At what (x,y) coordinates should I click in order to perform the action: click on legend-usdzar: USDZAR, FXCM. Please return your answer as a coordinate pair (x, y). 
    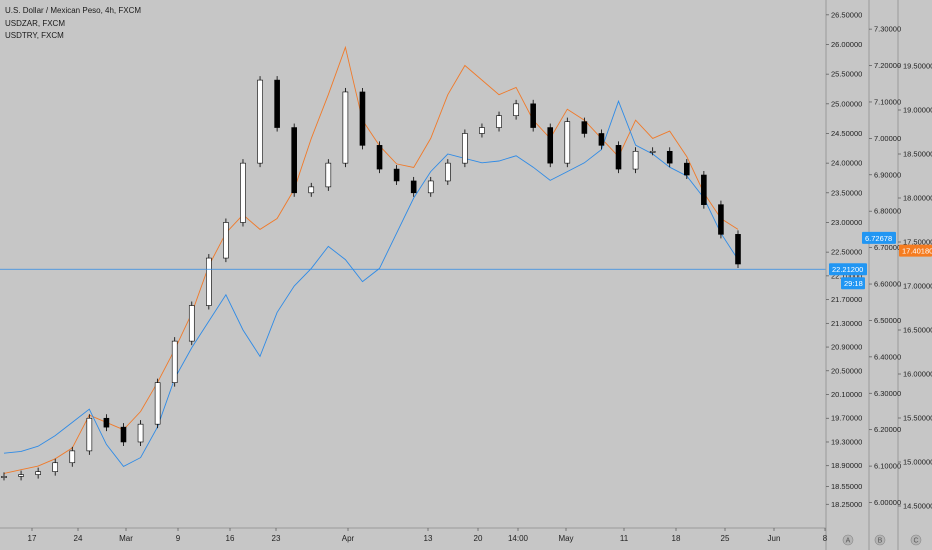
    Looking at the image, I should click on (35, 23).